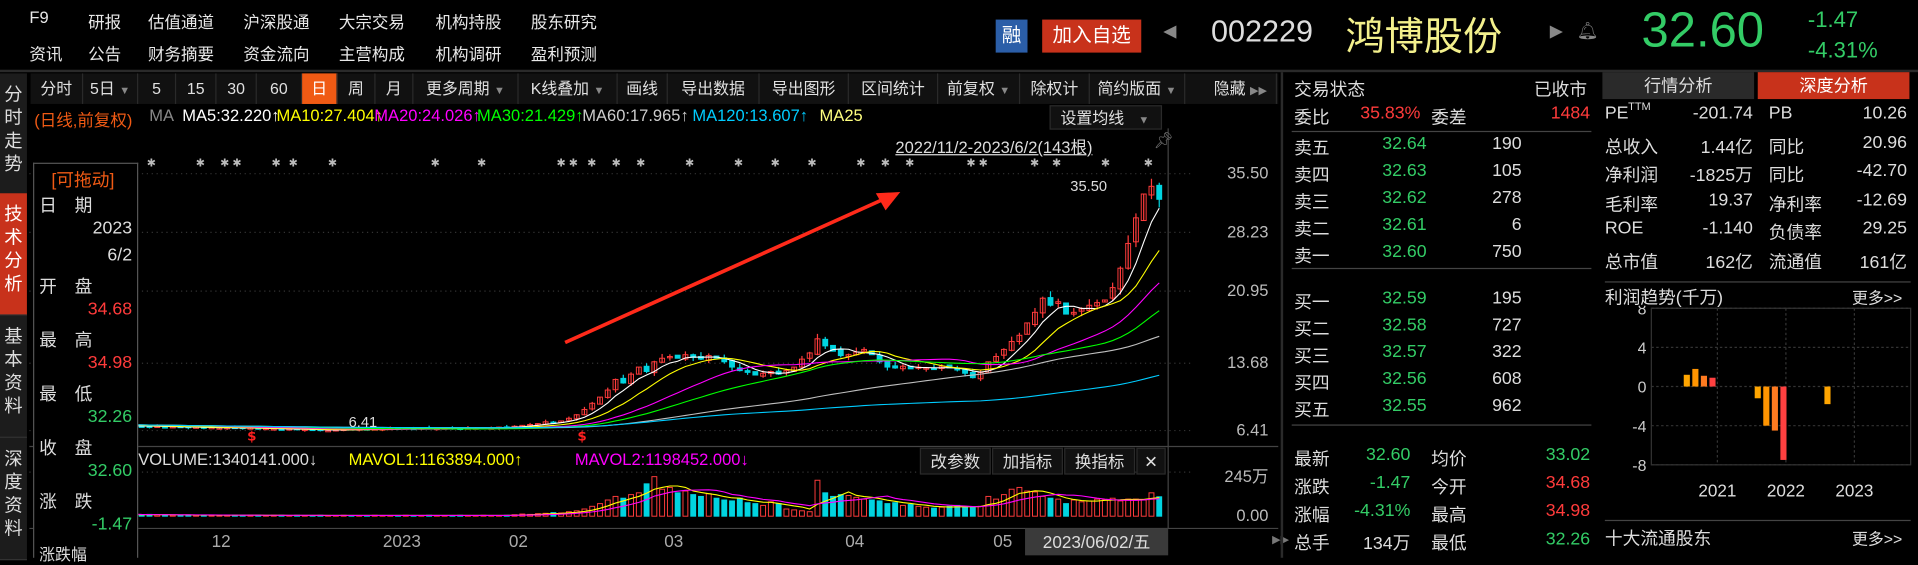 The width and height of the screenshot is (1918, 565). Describe the element at coordinates (181, 54) in the screenshot. I see `menu-financial-summary: 财务摘要` at that location.